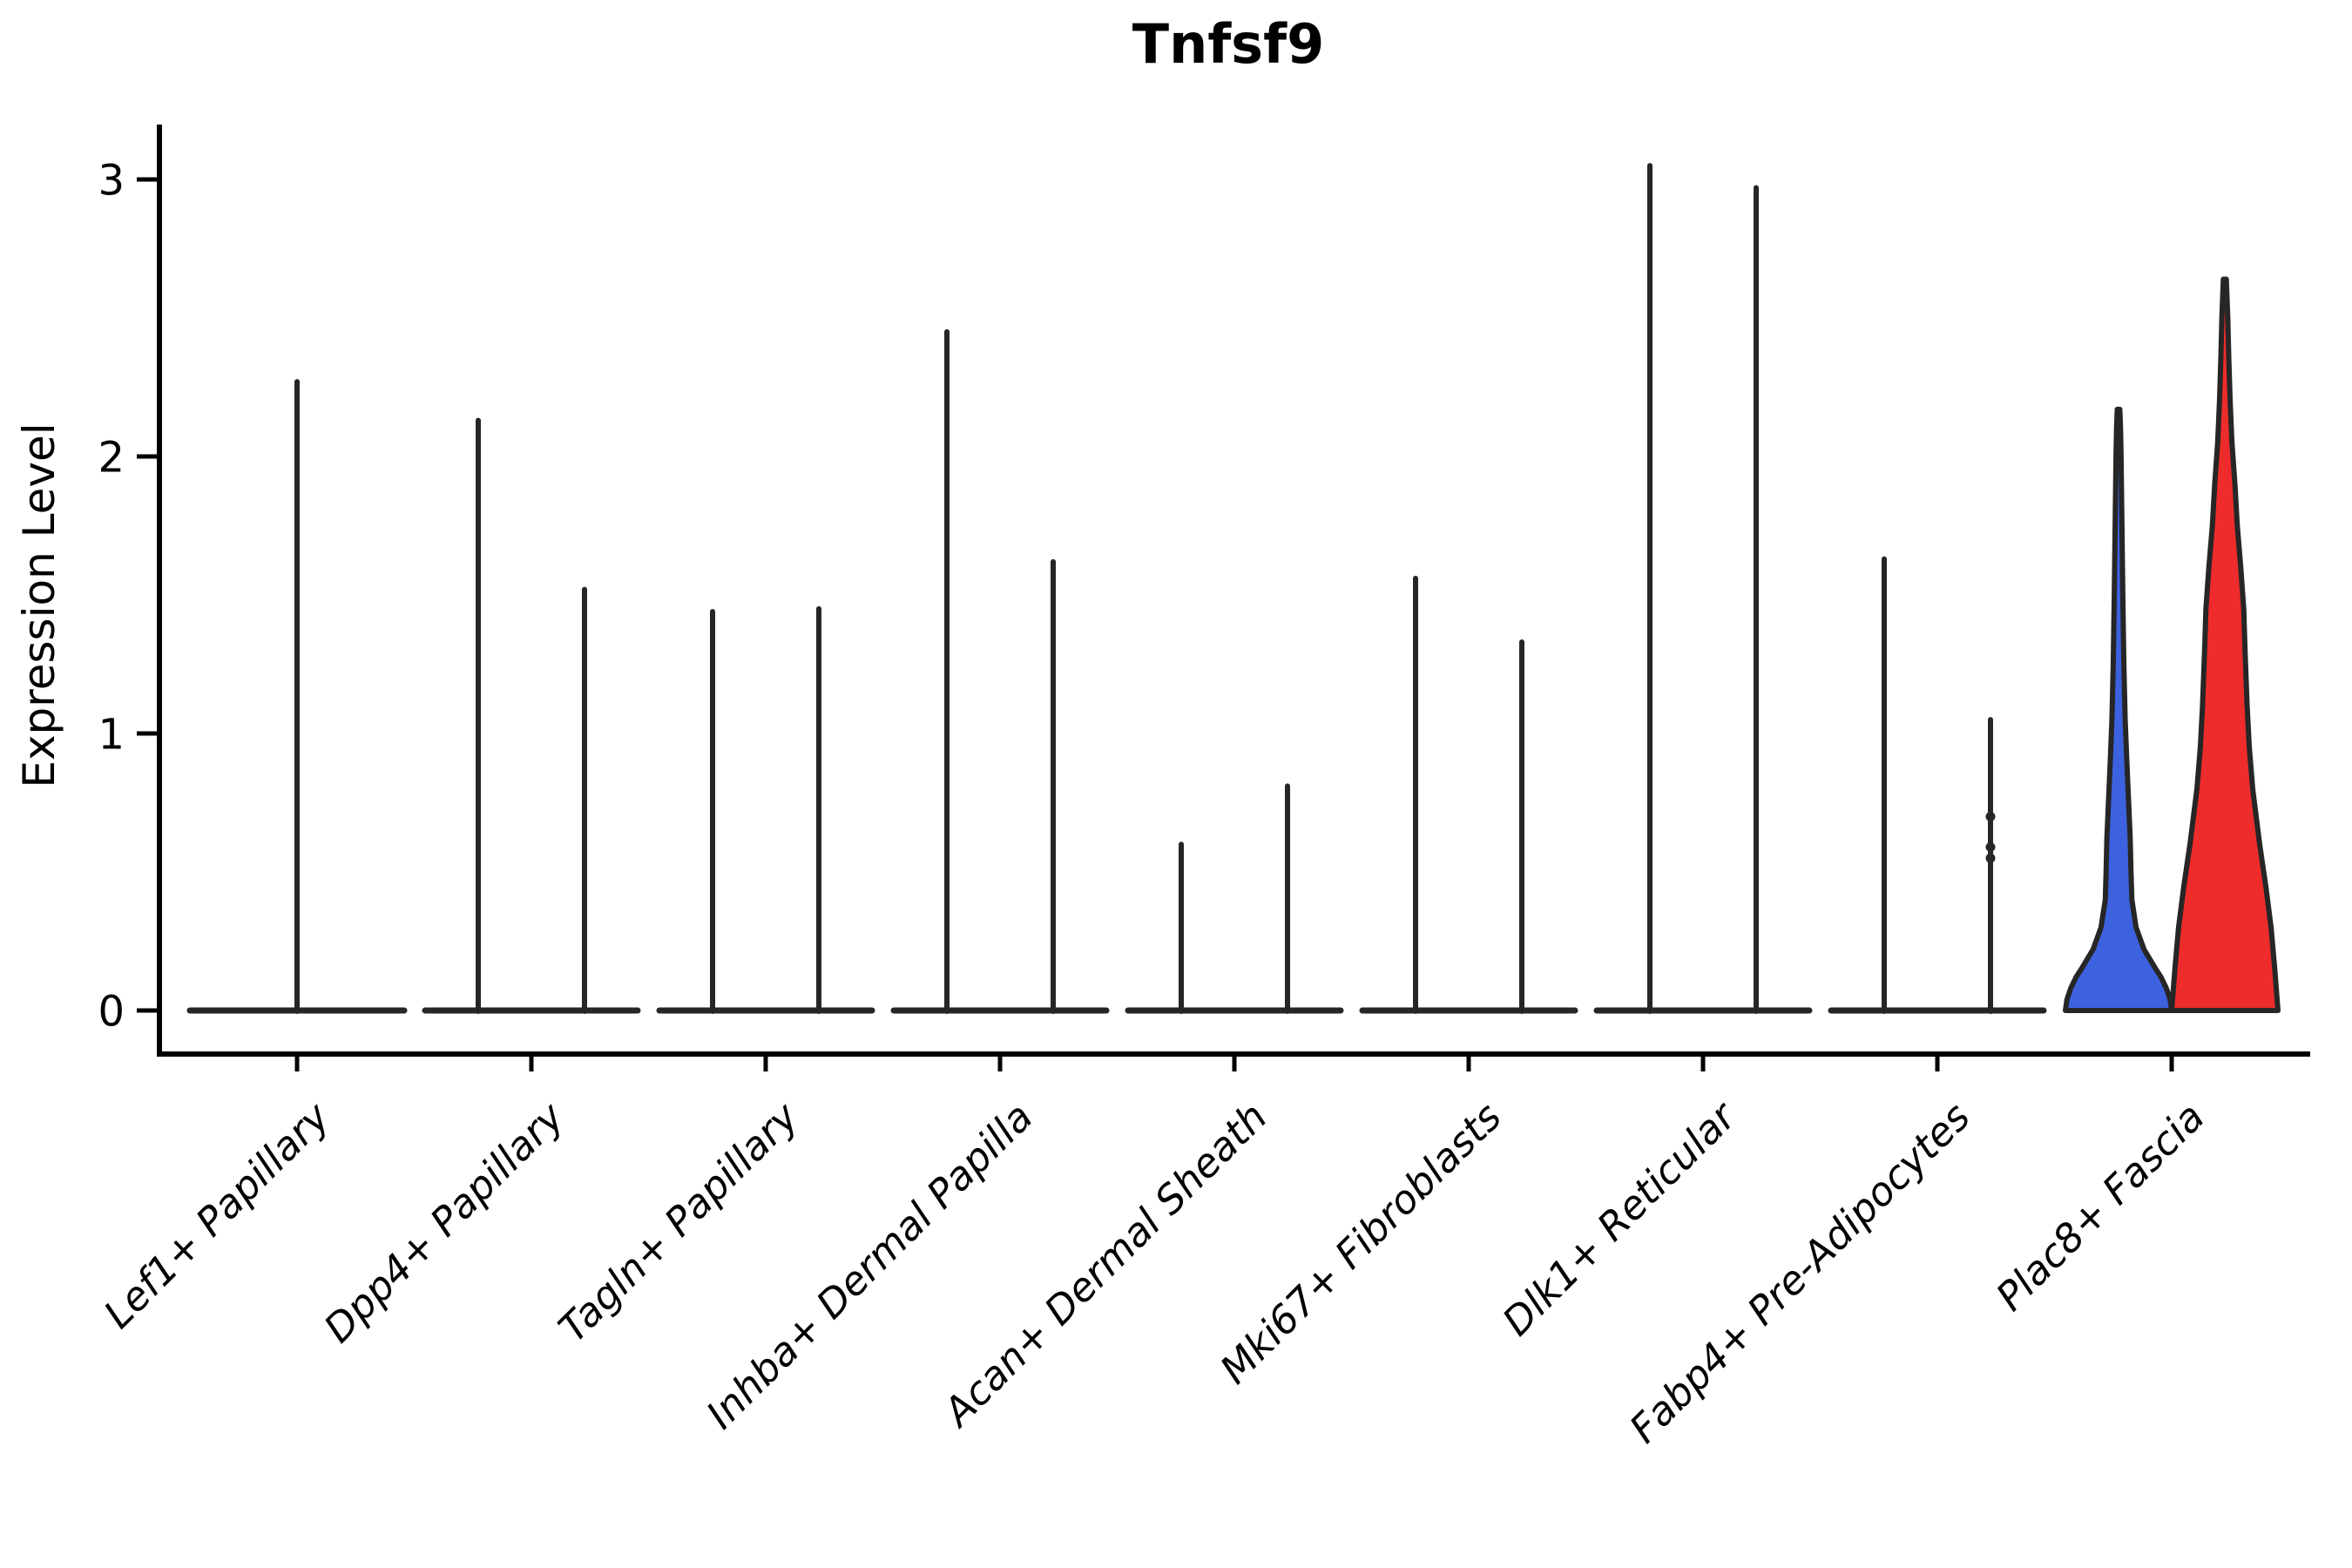  I want to click on violin-dpp4-papillary-right, so click(584, 800).